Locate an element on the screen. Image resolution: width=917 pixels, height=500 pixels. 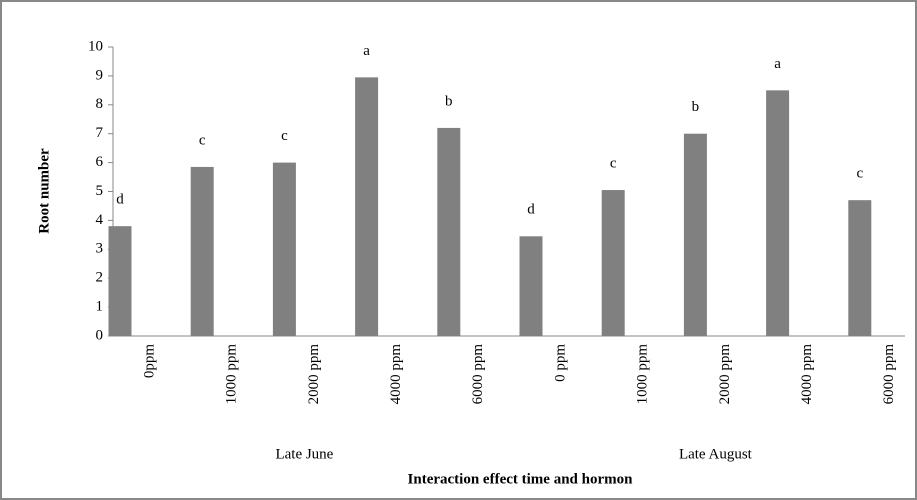
y-tick-label: 10 is located at coordinates (95, 46).